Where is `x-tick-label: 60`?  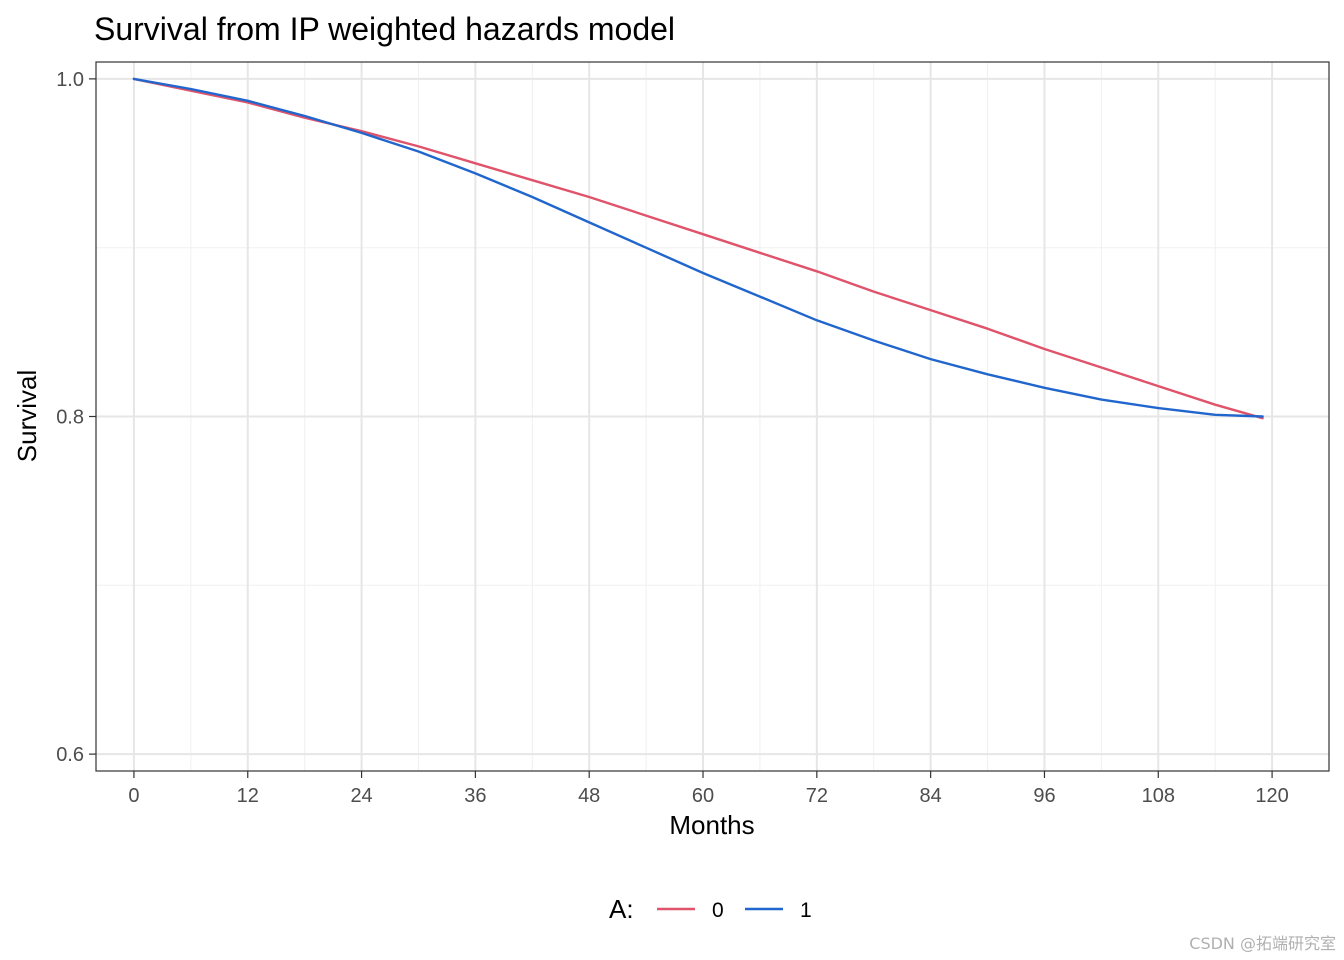 x-tick-label: 60 is located at coordinates (703, 796).